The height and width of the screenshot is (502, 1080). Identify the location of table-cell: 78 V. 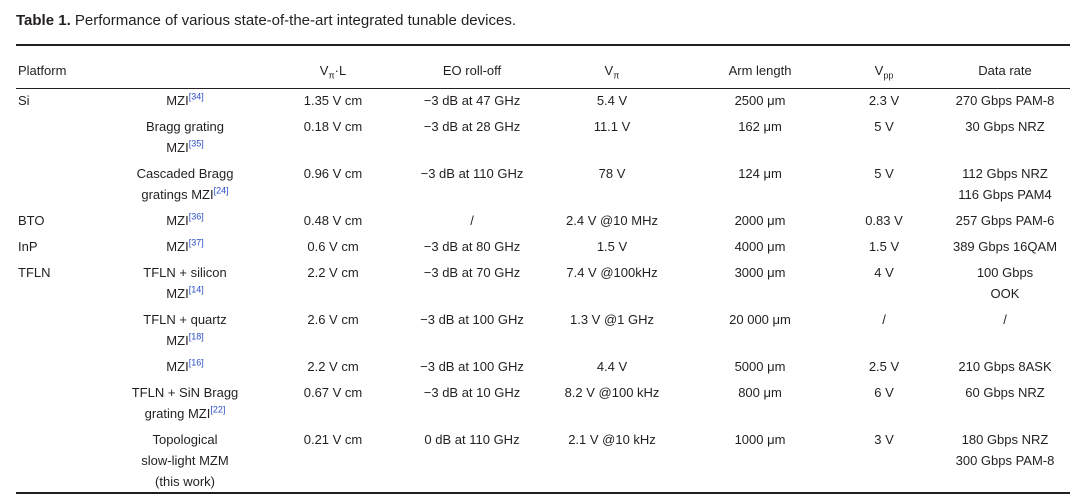
(612, 173).